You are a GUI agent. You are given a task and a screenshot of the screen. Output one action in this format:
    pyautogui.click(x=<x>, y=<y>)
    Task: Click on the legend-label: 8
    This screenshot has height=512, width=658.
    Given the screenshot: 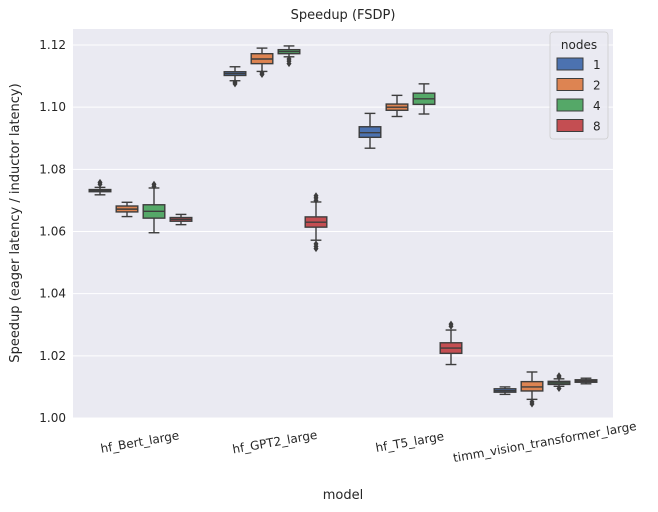 What is the action you would take?
    pyautogui.click(x=597, y=127)
    